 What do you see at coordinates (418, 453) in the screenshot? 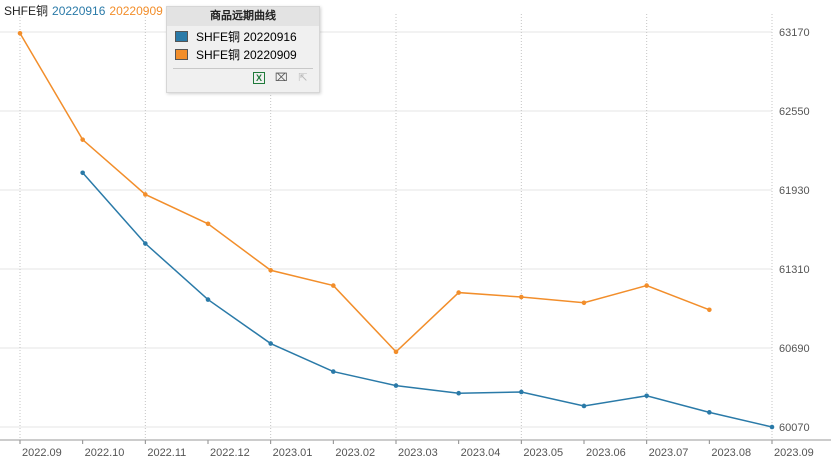
I see `x-tick-label: 2023.03` at bounding box center [418, 453].